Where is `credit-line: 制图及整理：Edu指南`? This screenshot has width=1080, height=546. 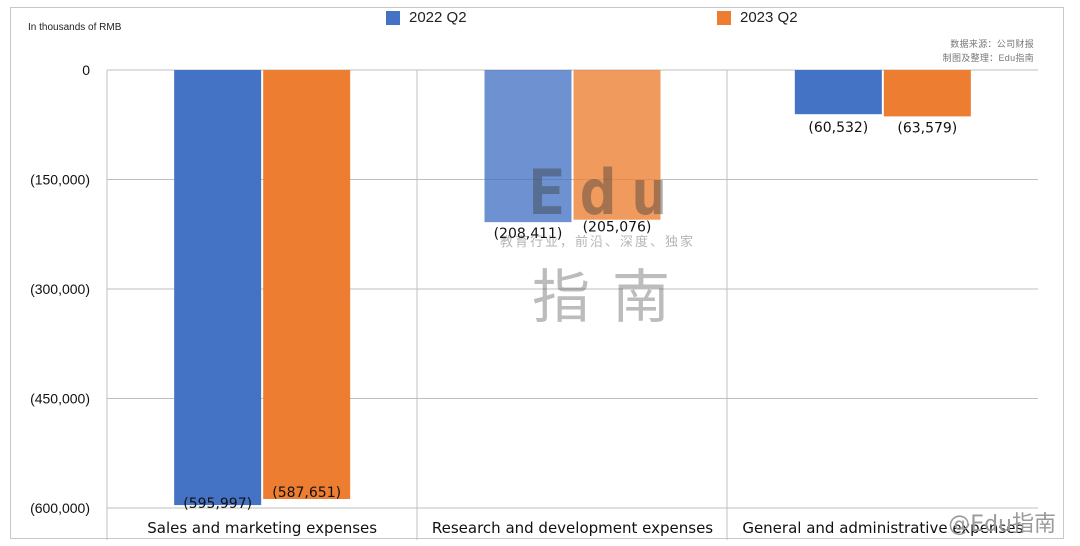
credit-line: 制图及整理：Edu指南 is located at coordinates (988, 58).